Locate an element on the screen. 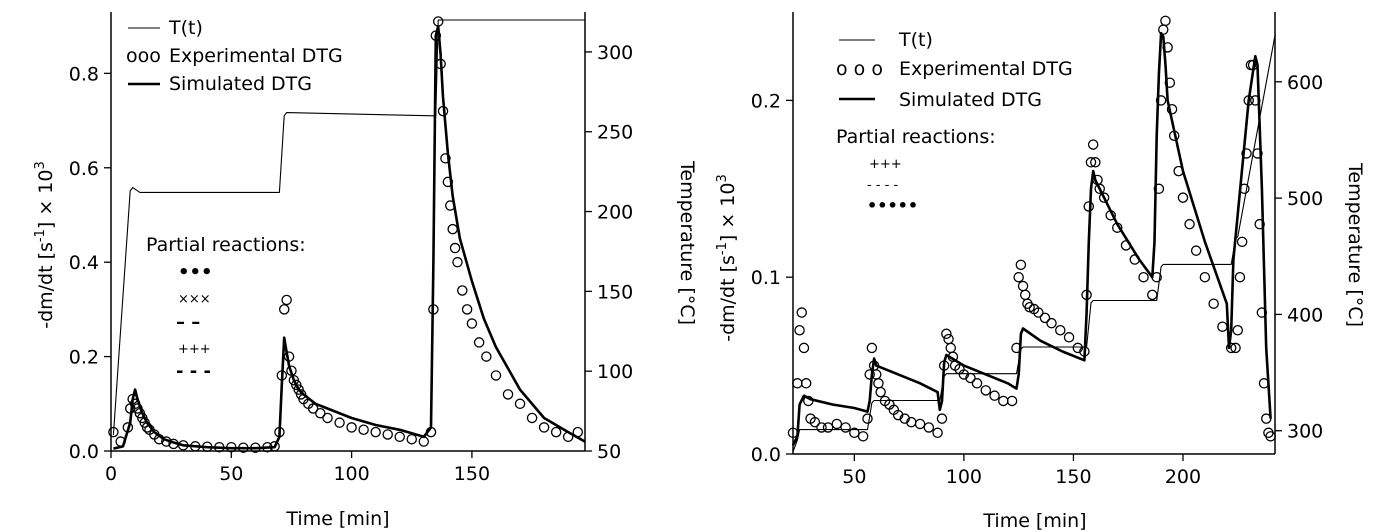  y-tick-label: 0.6 is located at coordinates (84, 169).